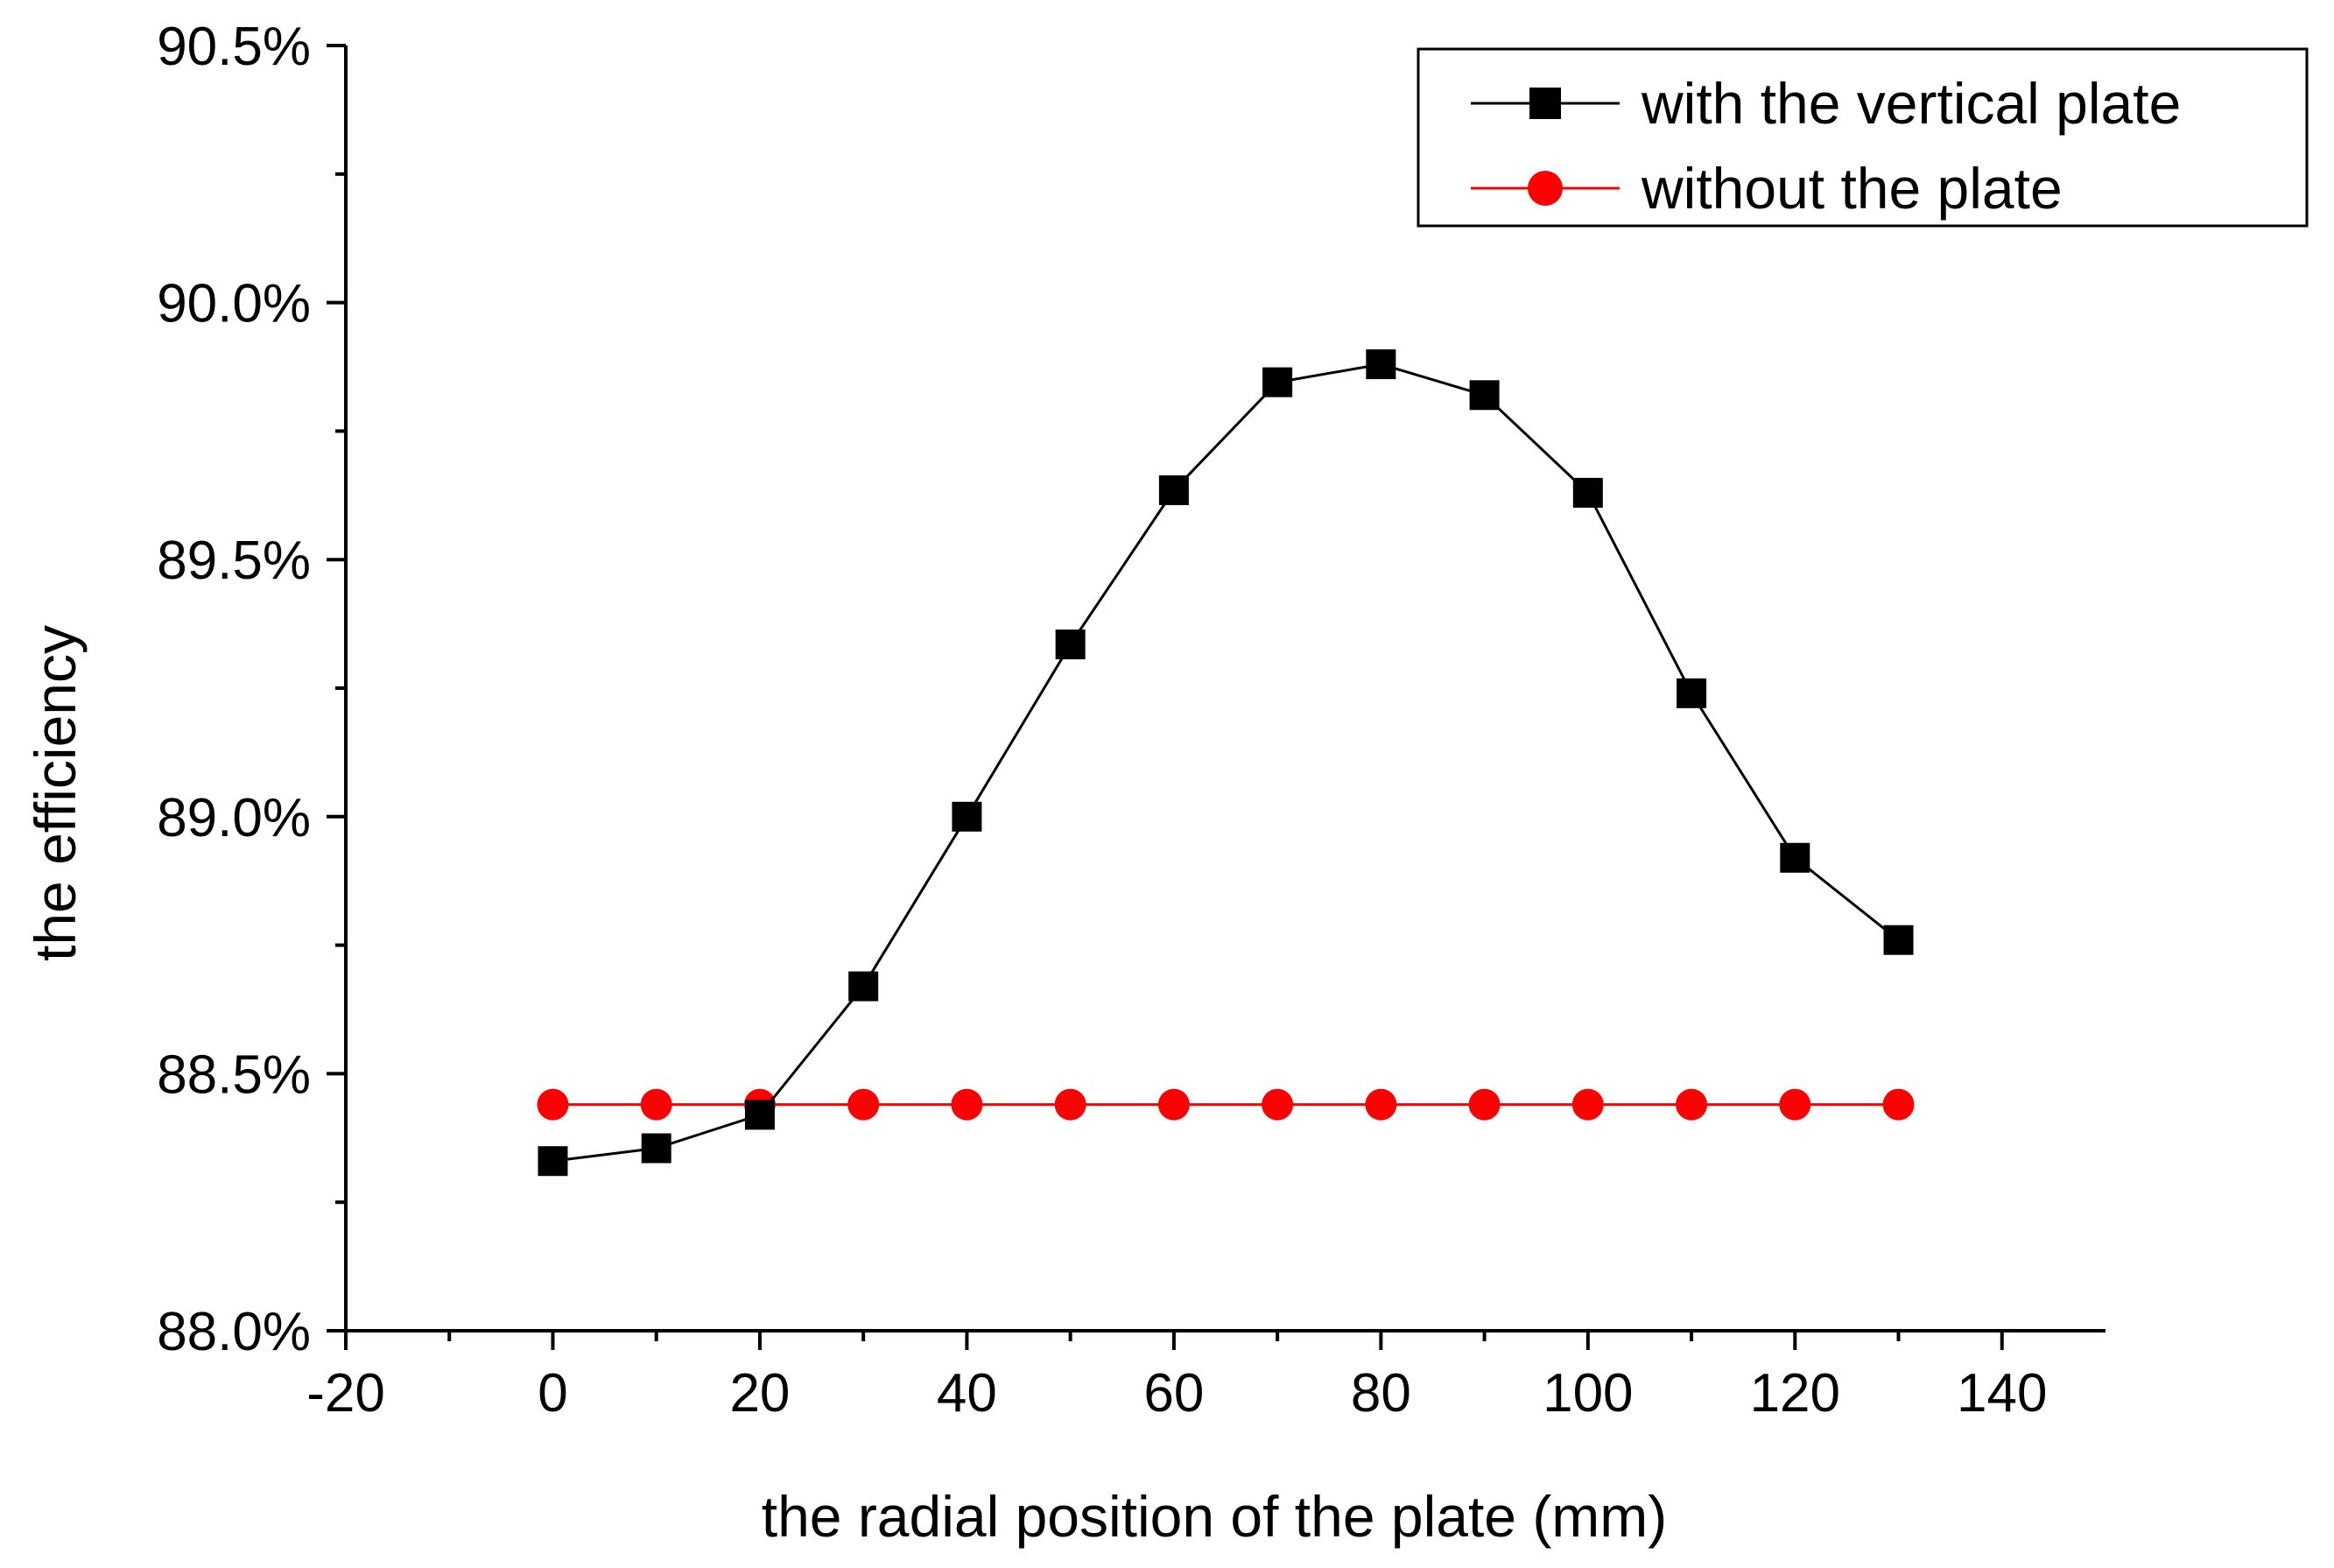 The height and width of the screenshot is (1568, 2334). What do you see at coordinates (759, 1393) in the screenshot?
I see `x-tick-label: 20` at bounding box center [759, 1393].